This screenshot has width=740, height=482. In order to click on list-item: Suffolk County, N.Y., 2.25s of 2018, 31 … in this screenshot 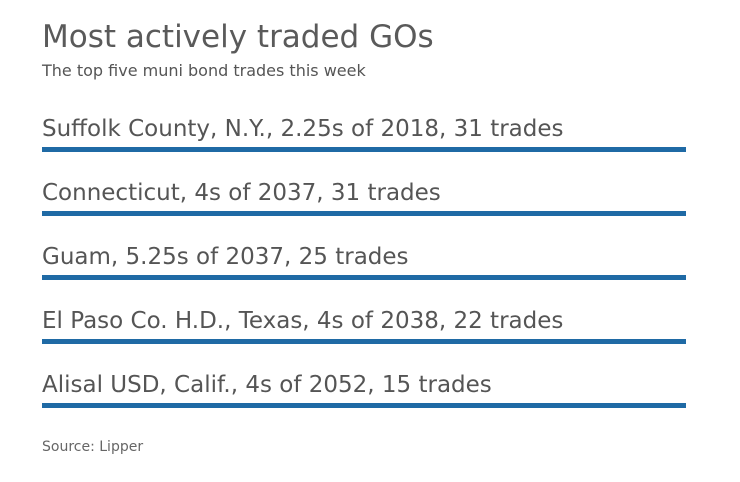, I will do `click(364, 142)`.